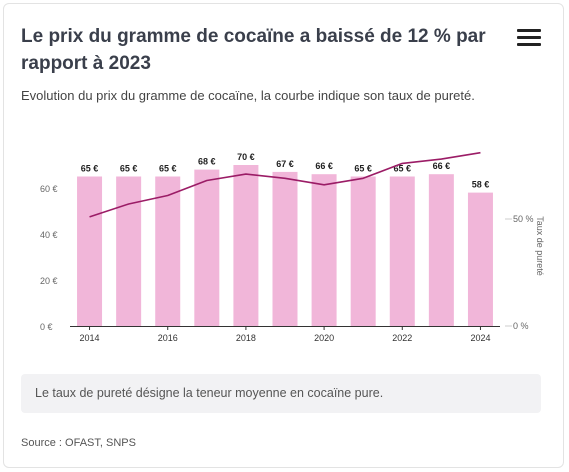  Describe the element at coordinates (168, 338) in the screenshot. I see `x-tick-label: 2016` at that location.